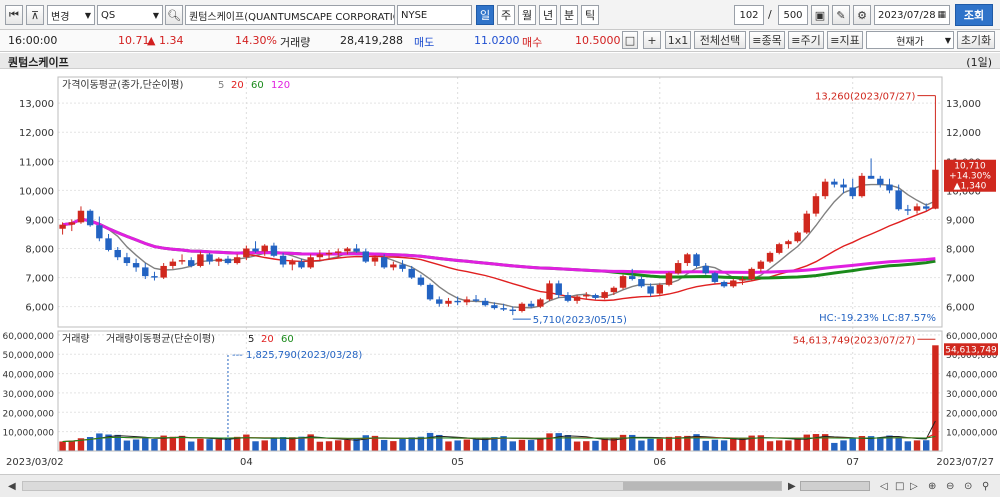 The image size is (1000, 497). I want to click on next-icon: ▷, so click(914, 486).